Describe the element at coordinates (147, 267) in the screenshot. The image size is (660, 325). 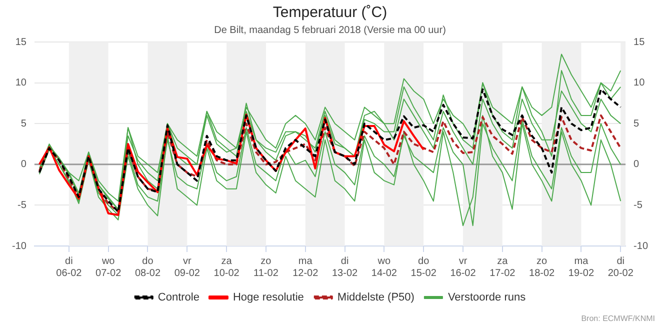
I see `x-tick-label: do 08-02` at that location.